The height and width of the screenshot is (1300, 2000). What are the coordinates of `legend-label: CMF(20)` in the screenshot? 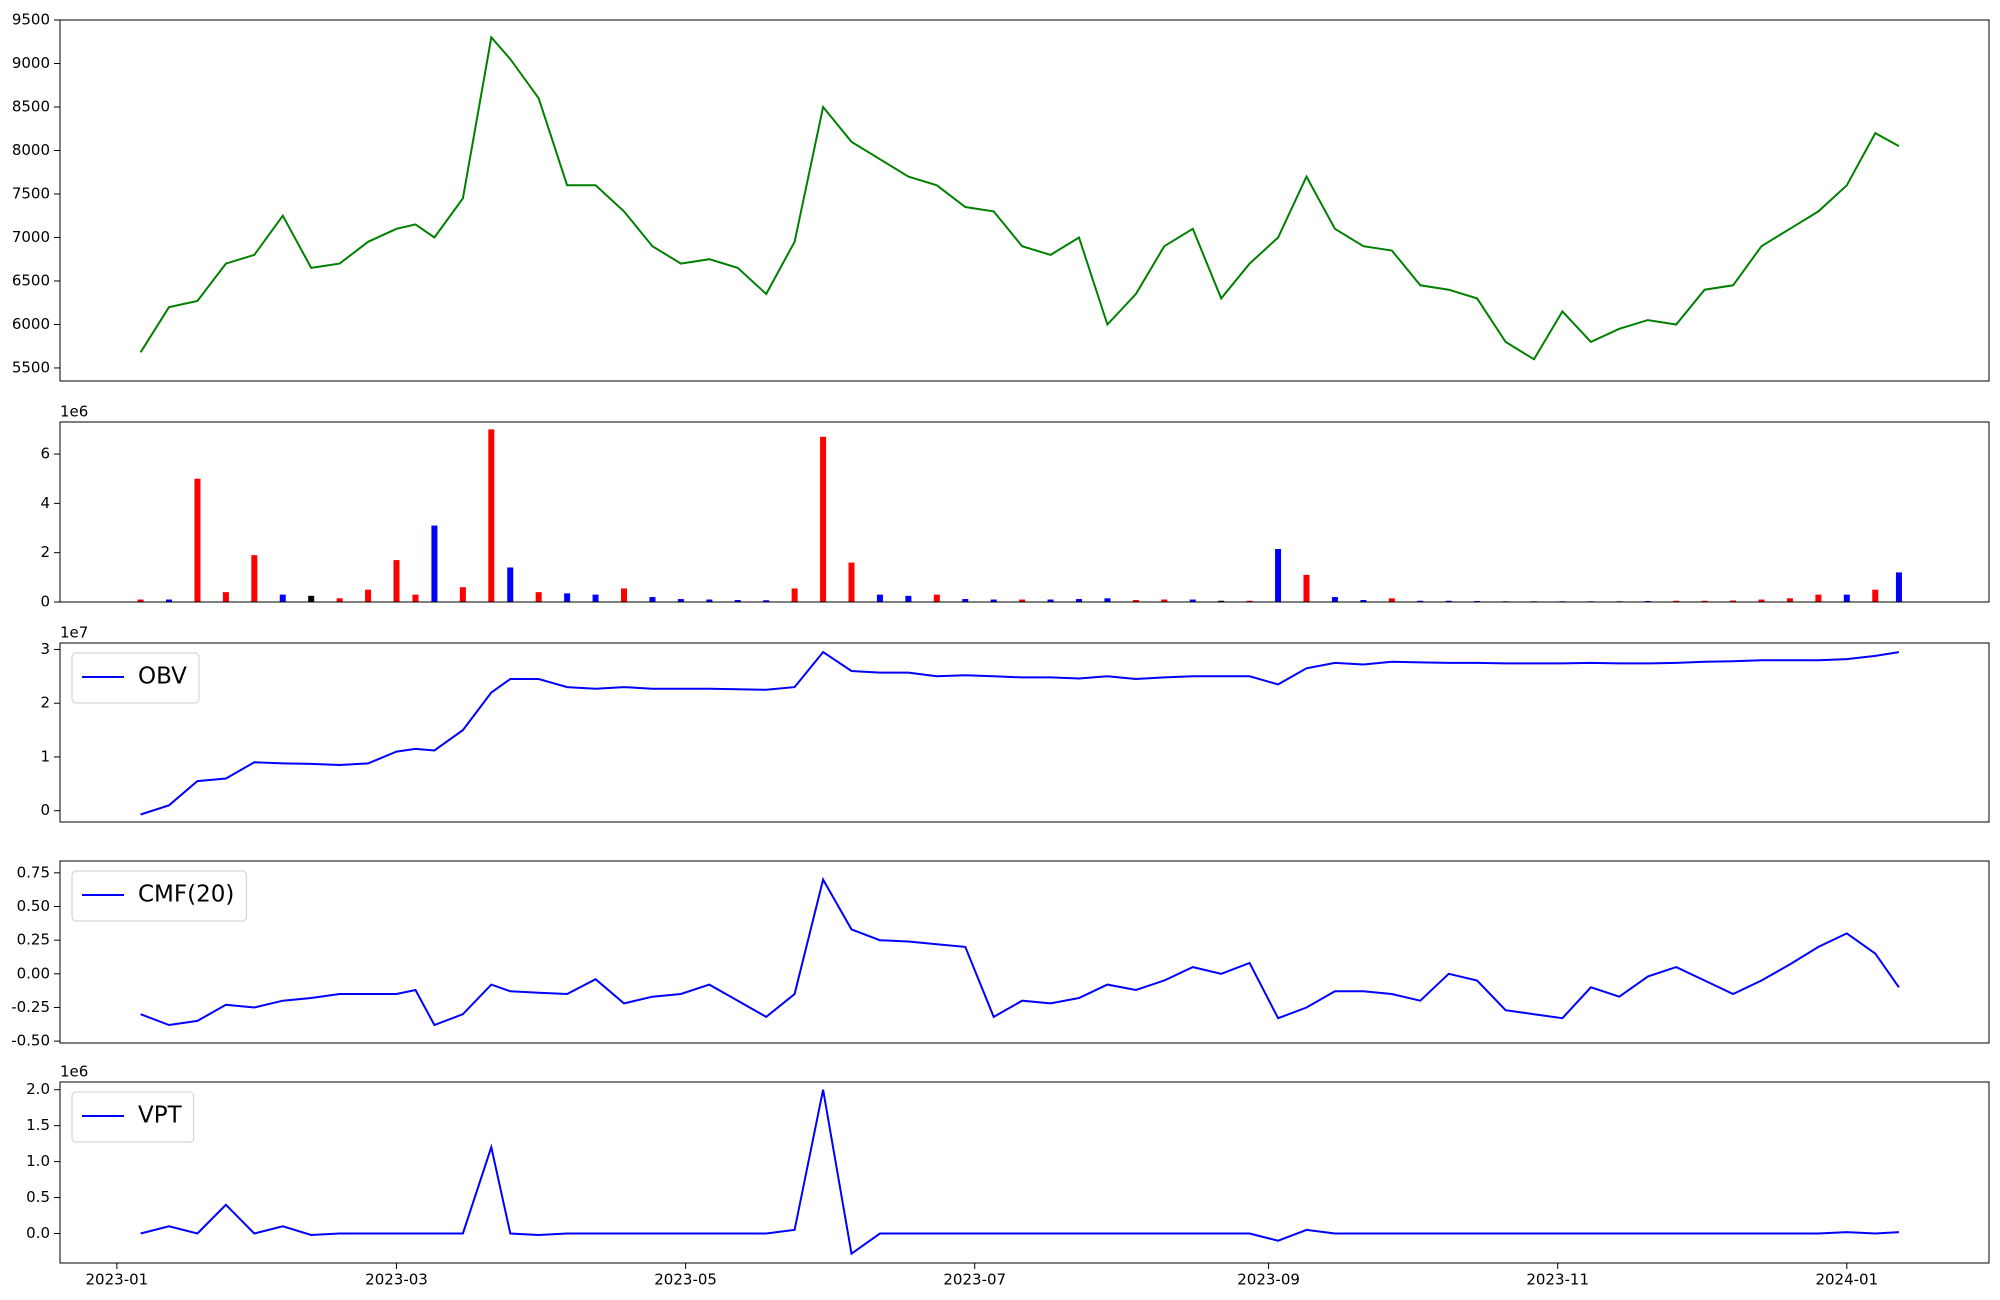 It's located at (186, 895).